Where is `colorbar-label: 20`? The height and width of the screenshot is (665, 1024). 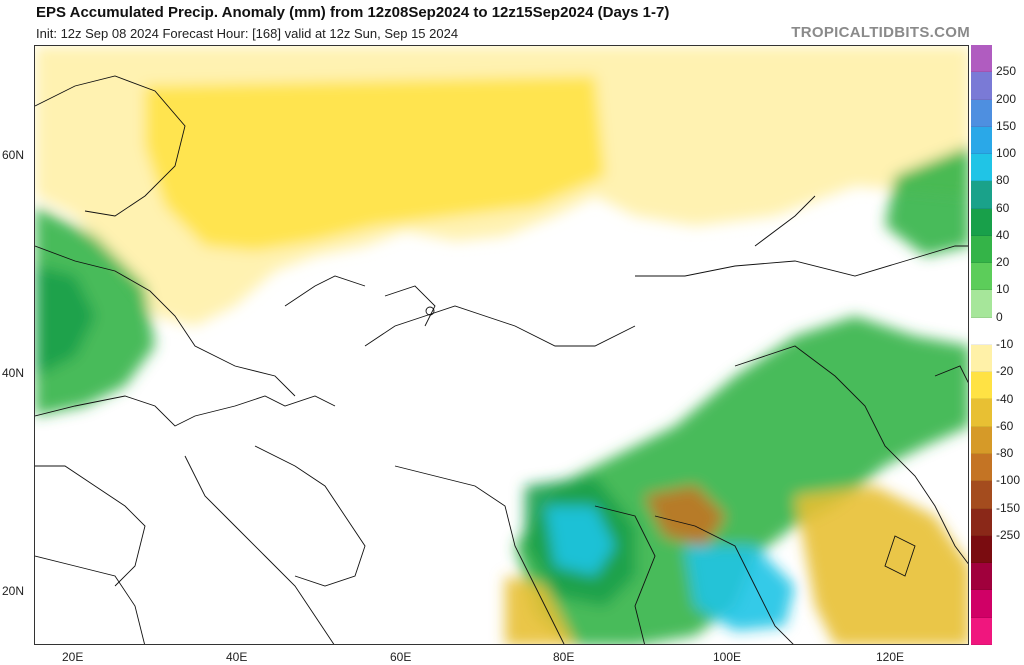 colorbar-label: 20 is located at coordinates (1003, 262).